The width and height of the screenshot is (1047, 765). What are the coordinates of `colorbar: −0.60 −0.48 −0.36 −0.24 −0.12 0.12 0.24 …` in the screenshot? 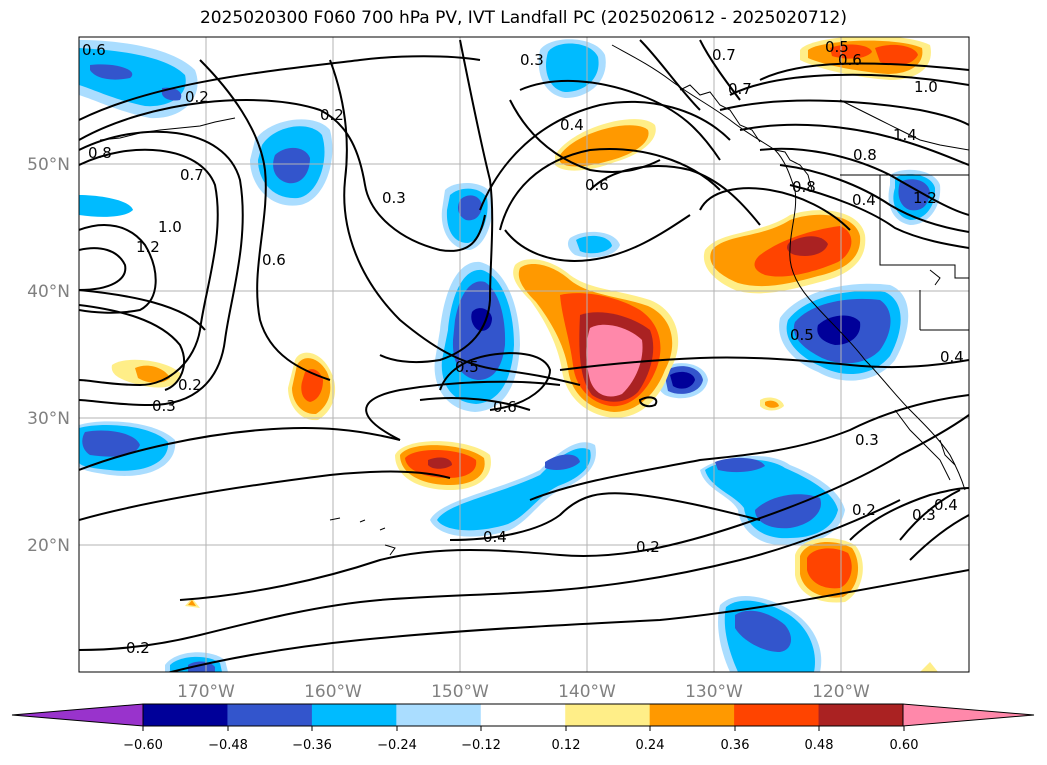 It's located at (523, 728).